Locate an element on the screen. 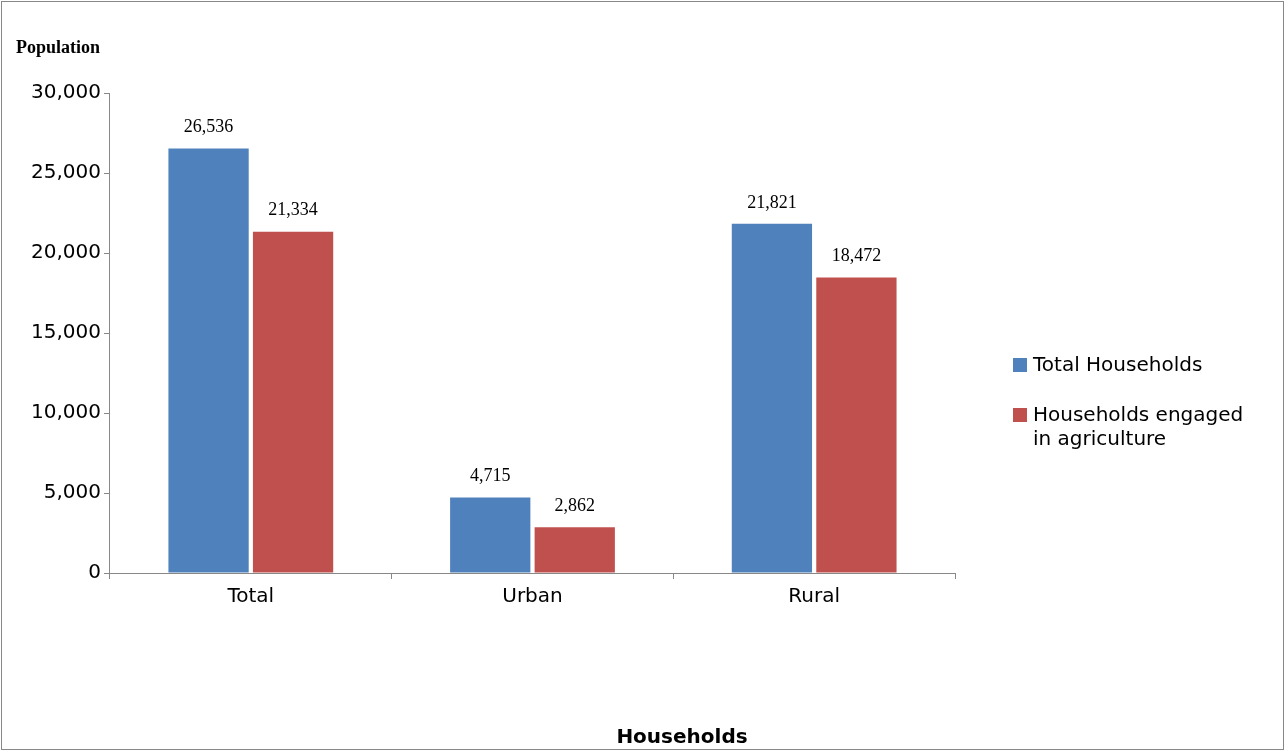 This screenshot has height=753, width=1287. y-tick-label: 0 is located at coordinates (94, 571).